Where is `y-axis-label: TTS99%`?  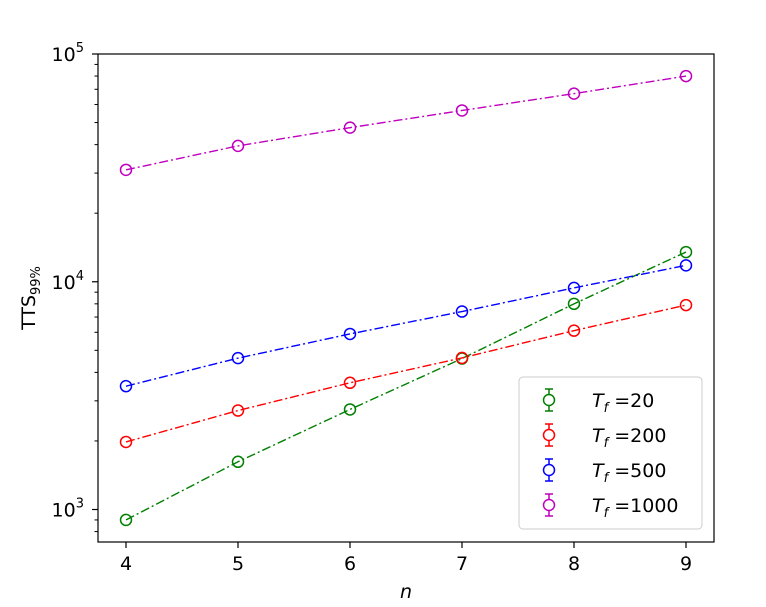 y-axis-label: TTS99% is located at coordinates (31, 298).